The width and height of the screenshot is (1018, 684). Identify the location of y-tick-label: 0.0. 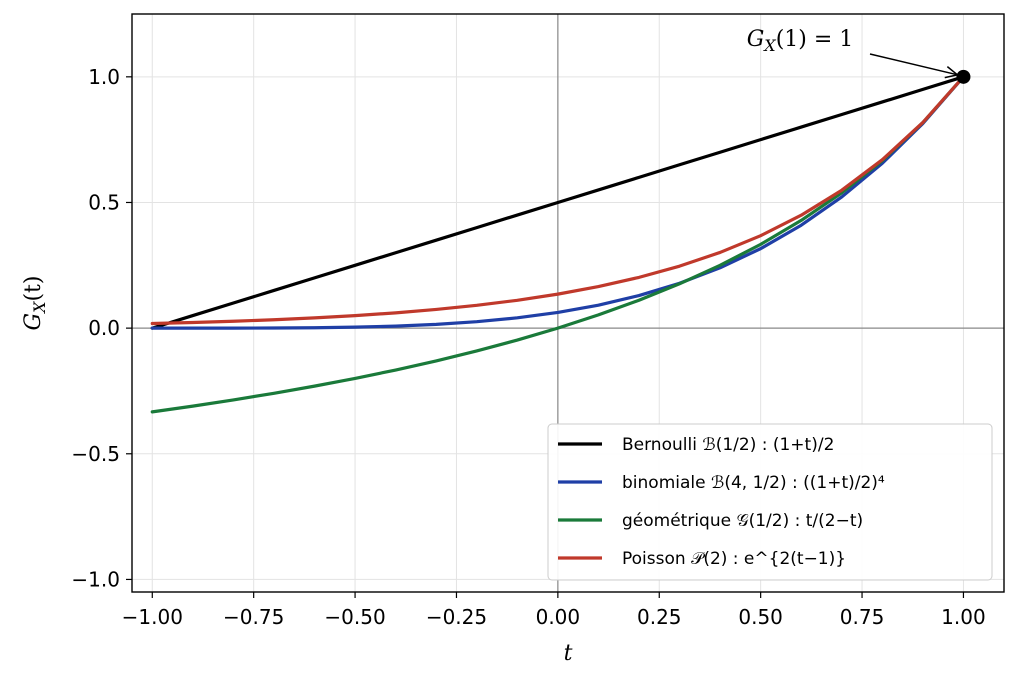
(104, 328).